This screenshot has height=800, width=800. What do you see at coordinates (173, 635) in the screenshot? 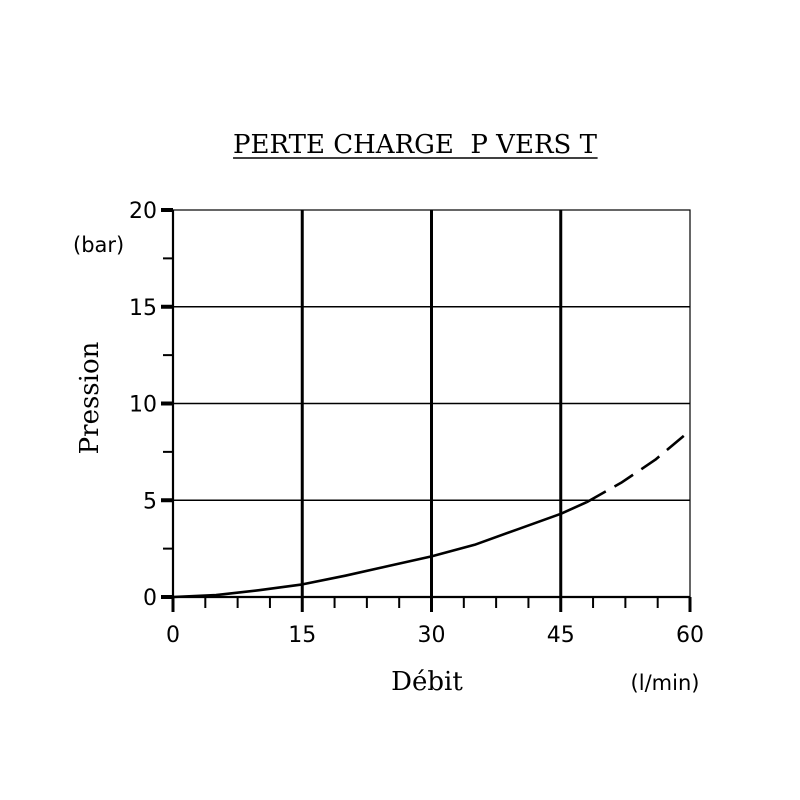
I see `x-tick-label-0: 0` at bounding box center [173, 635].